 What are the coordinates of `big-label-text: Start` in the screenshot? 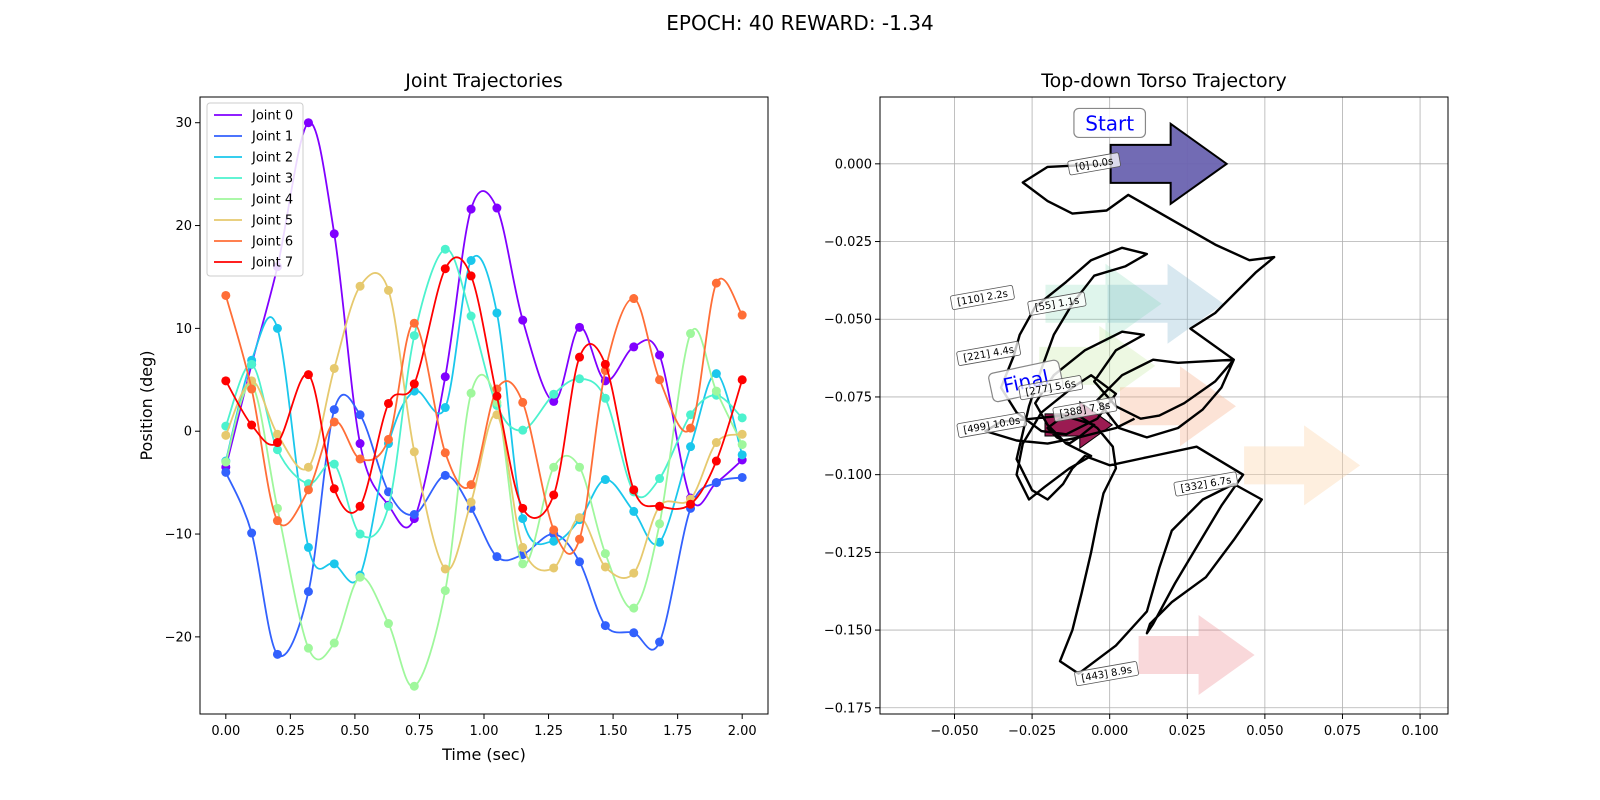 It's located at (1109, 123).